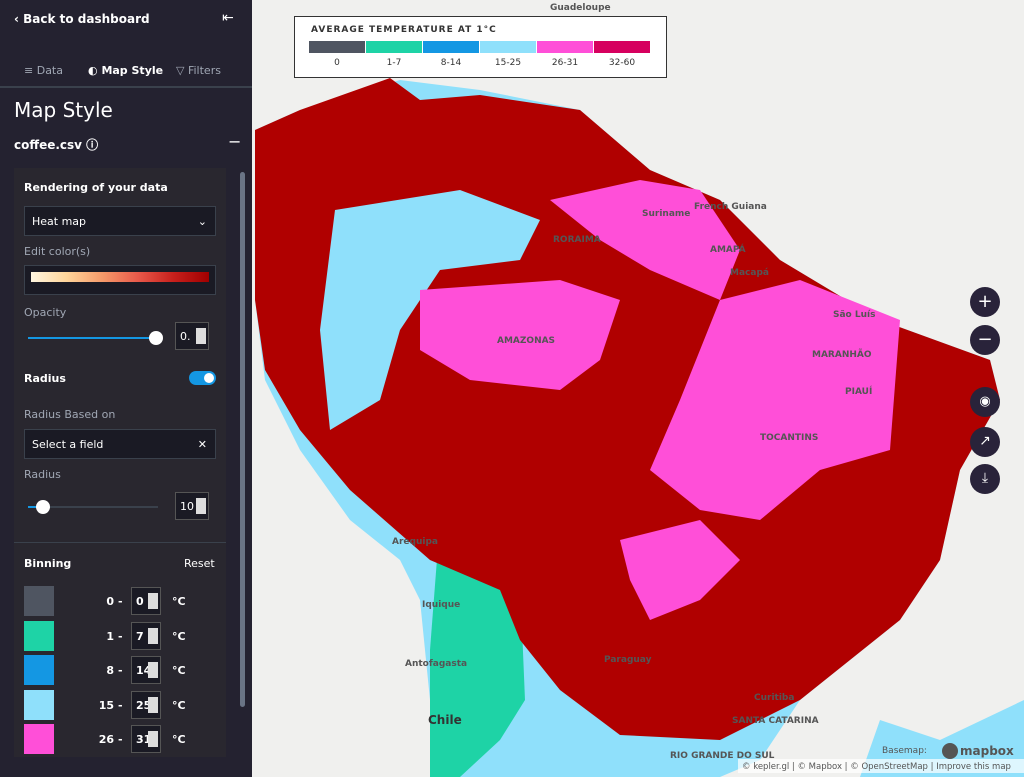  What do you see at coordinates (987, 751) in the screenshot?
I see `mapbox-text: mapbox` at bounding box center [987, 751].